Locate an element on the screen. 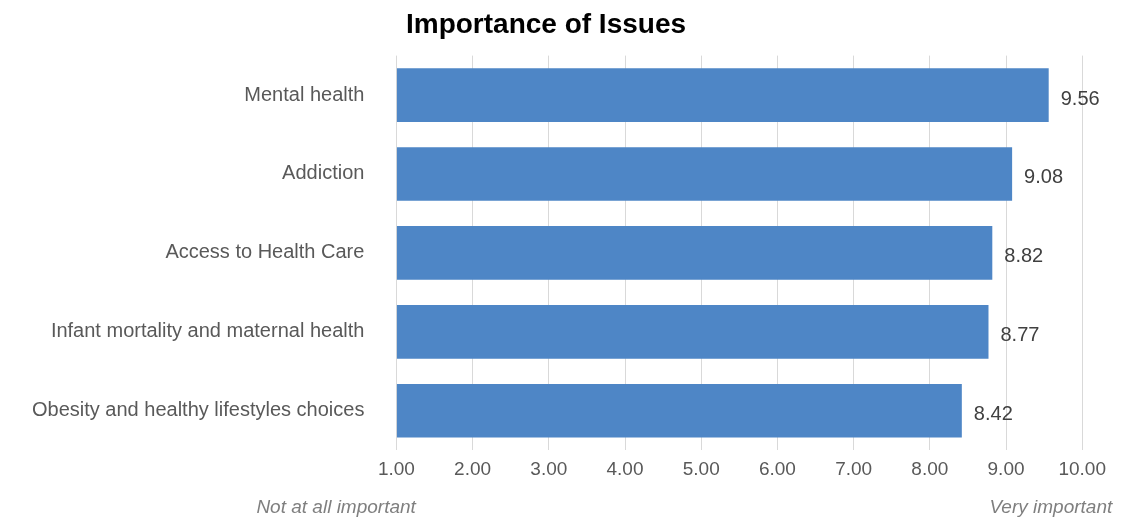 The height and width of the screenshot is (527, 1122). data-label: 9.08 is located at coordinates (1044, 176).